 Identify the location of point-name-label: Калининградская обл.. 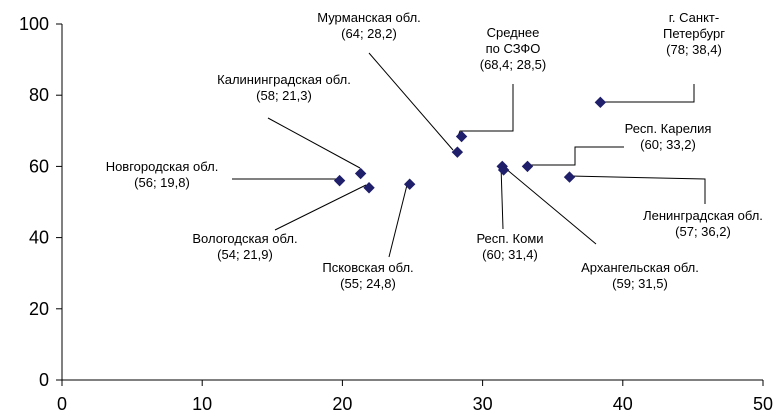
(284, 79).